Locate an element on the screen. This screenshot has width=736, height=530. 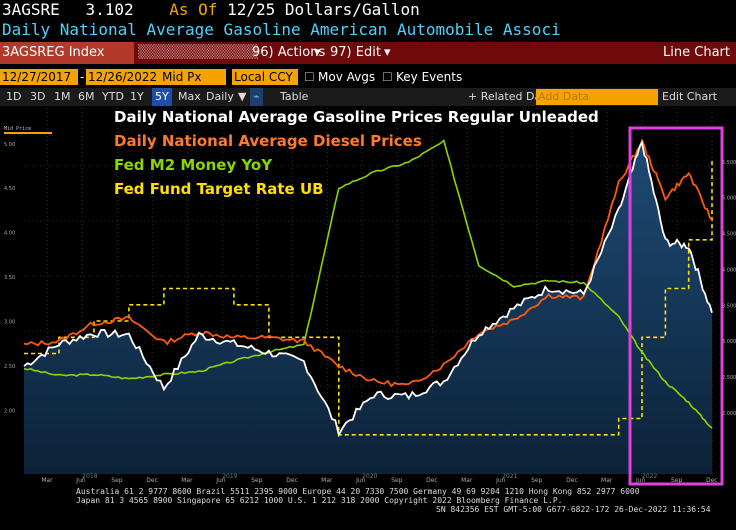
x-year-label: 2021 is located at coordinates (509, 476).